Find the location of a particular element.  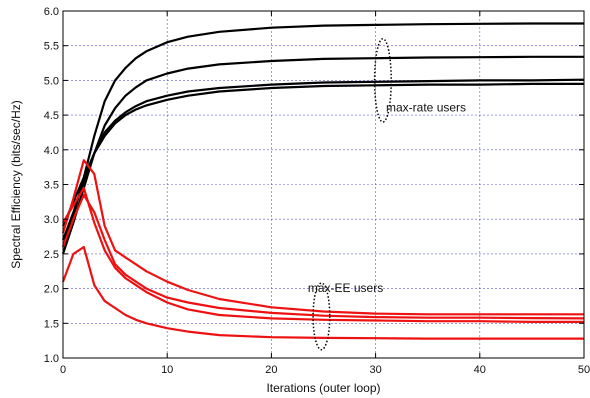

y-tick-label: 2.0 is located at coordinates (51, 290).